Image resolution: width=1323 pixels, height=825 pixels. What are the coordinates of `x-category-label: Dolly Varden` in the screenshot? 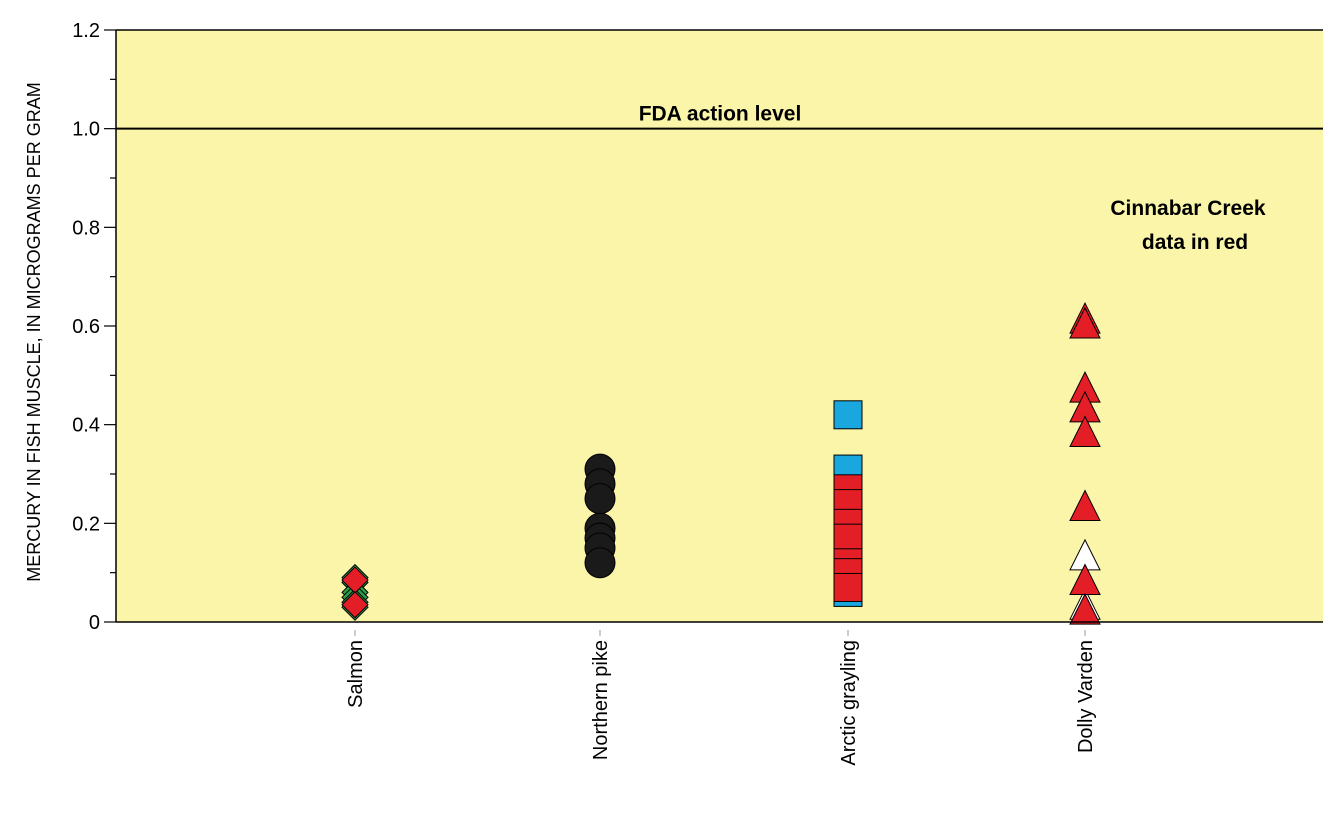 It's located at (1086, 696).